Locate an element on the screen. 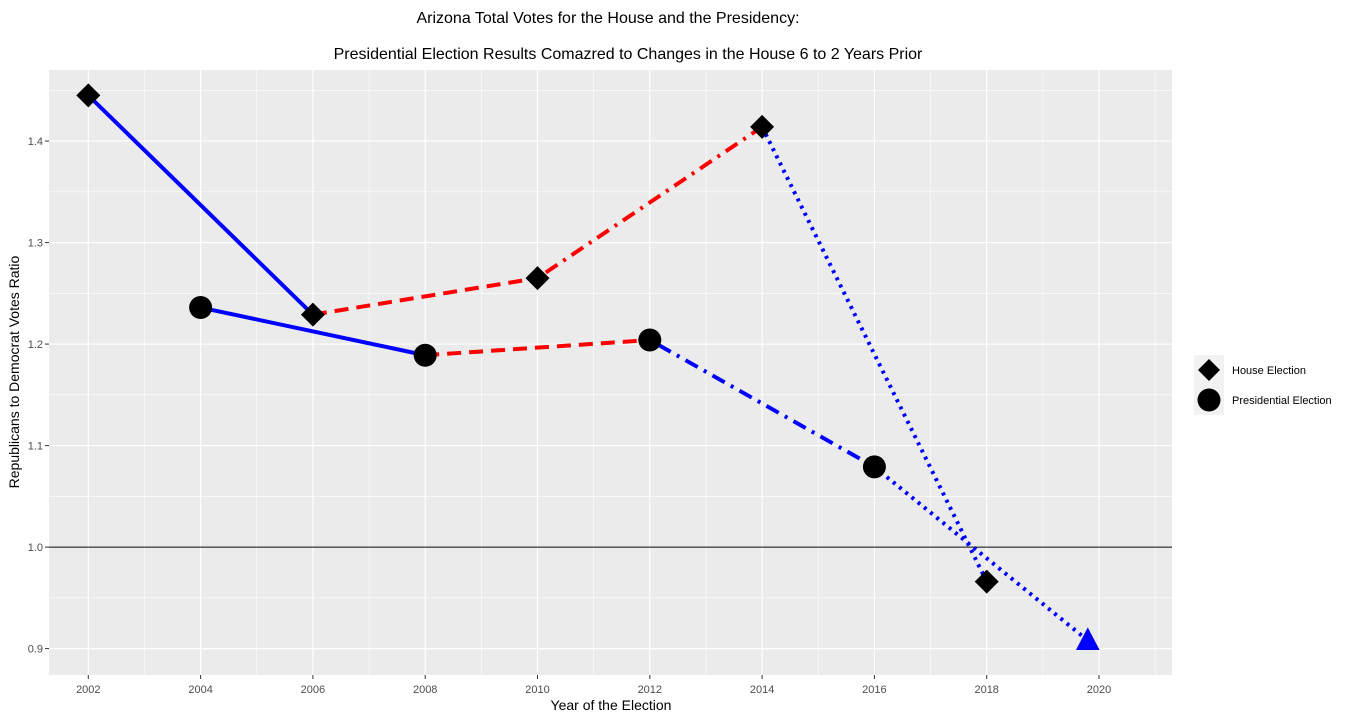 This screenshot has height=720, width=1360. y-tick-label: 1.2 is located at coordinates (35, 345).